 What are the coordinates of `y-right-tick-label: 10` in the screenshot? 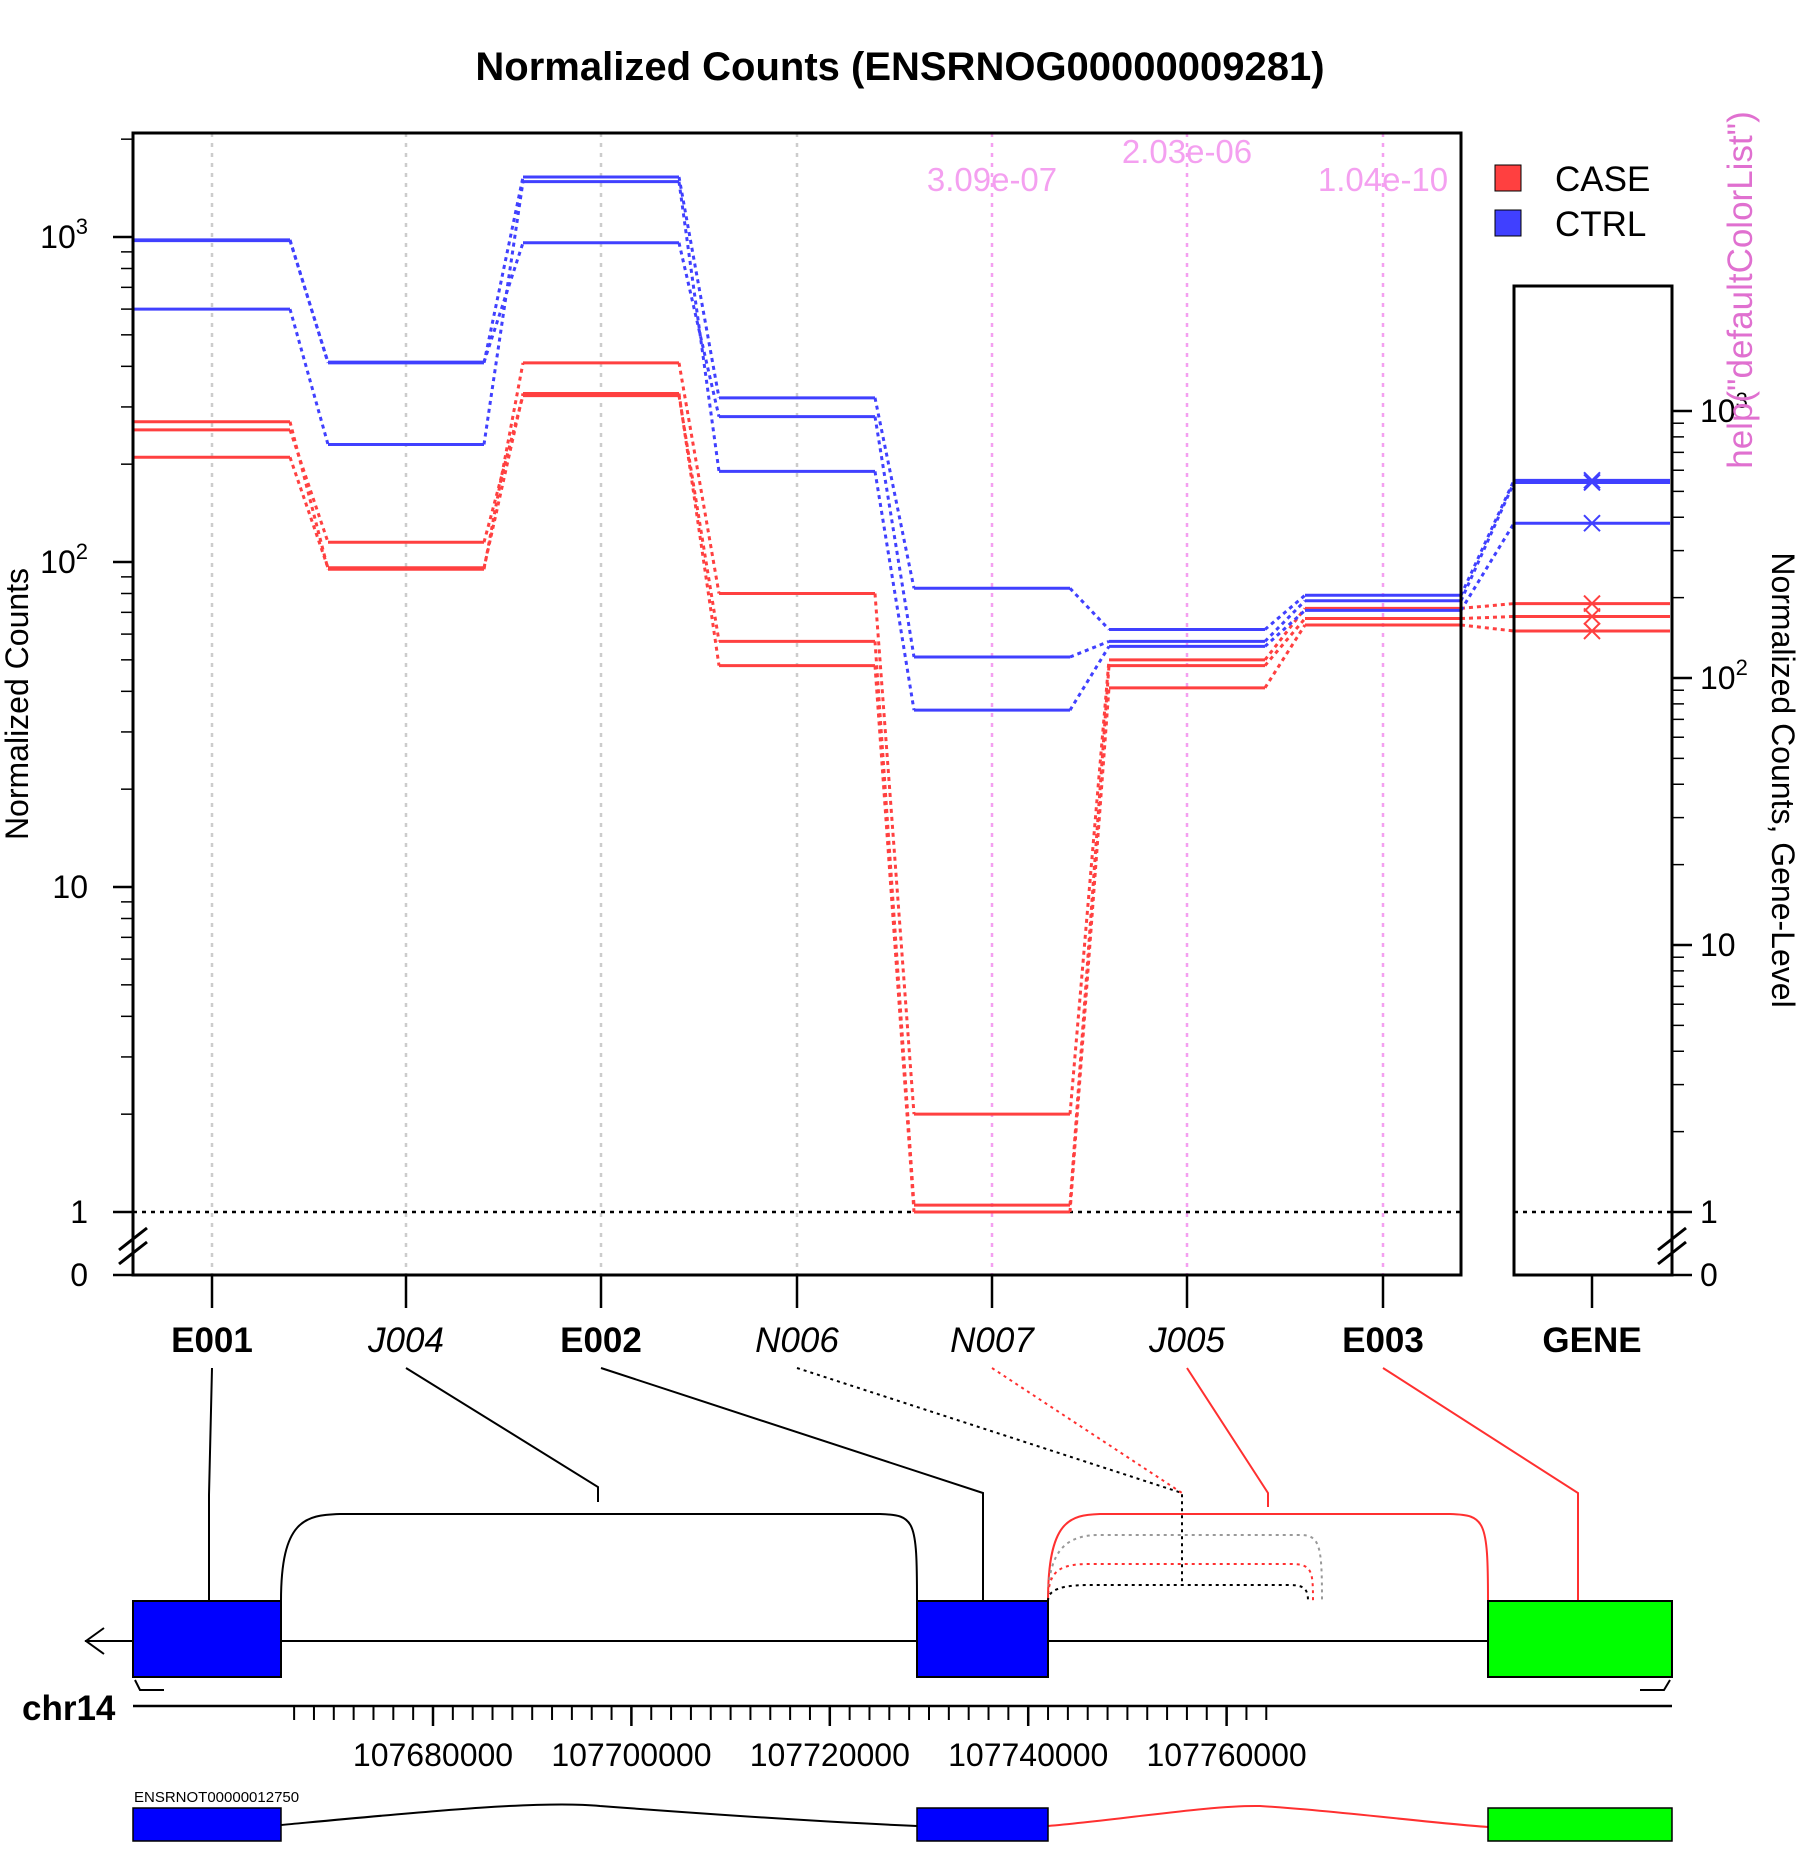 It's located at (1718, 945).